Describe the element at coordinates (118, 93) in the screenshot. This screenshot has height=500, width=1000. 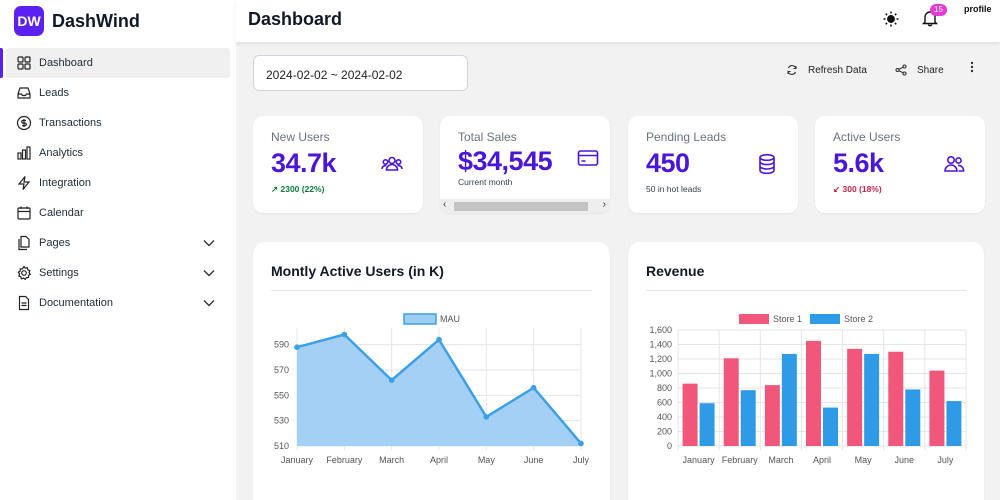
I see `sidebar-item-leads: Leads` at that location.